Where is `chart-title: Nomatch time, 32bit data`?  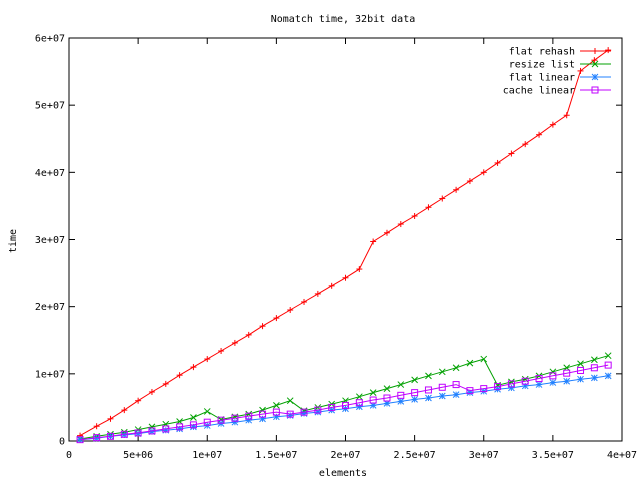 chart-title: Nomatch time, 32bit data is located at coordinates (343, 19).